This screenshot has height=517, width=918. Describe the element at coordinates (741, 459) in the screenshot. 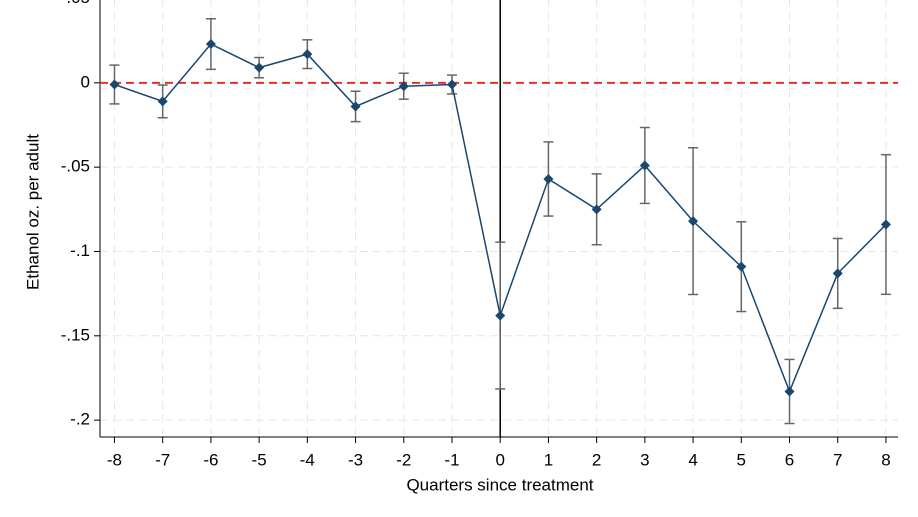

I see `x-tick-label: 5` at that location.